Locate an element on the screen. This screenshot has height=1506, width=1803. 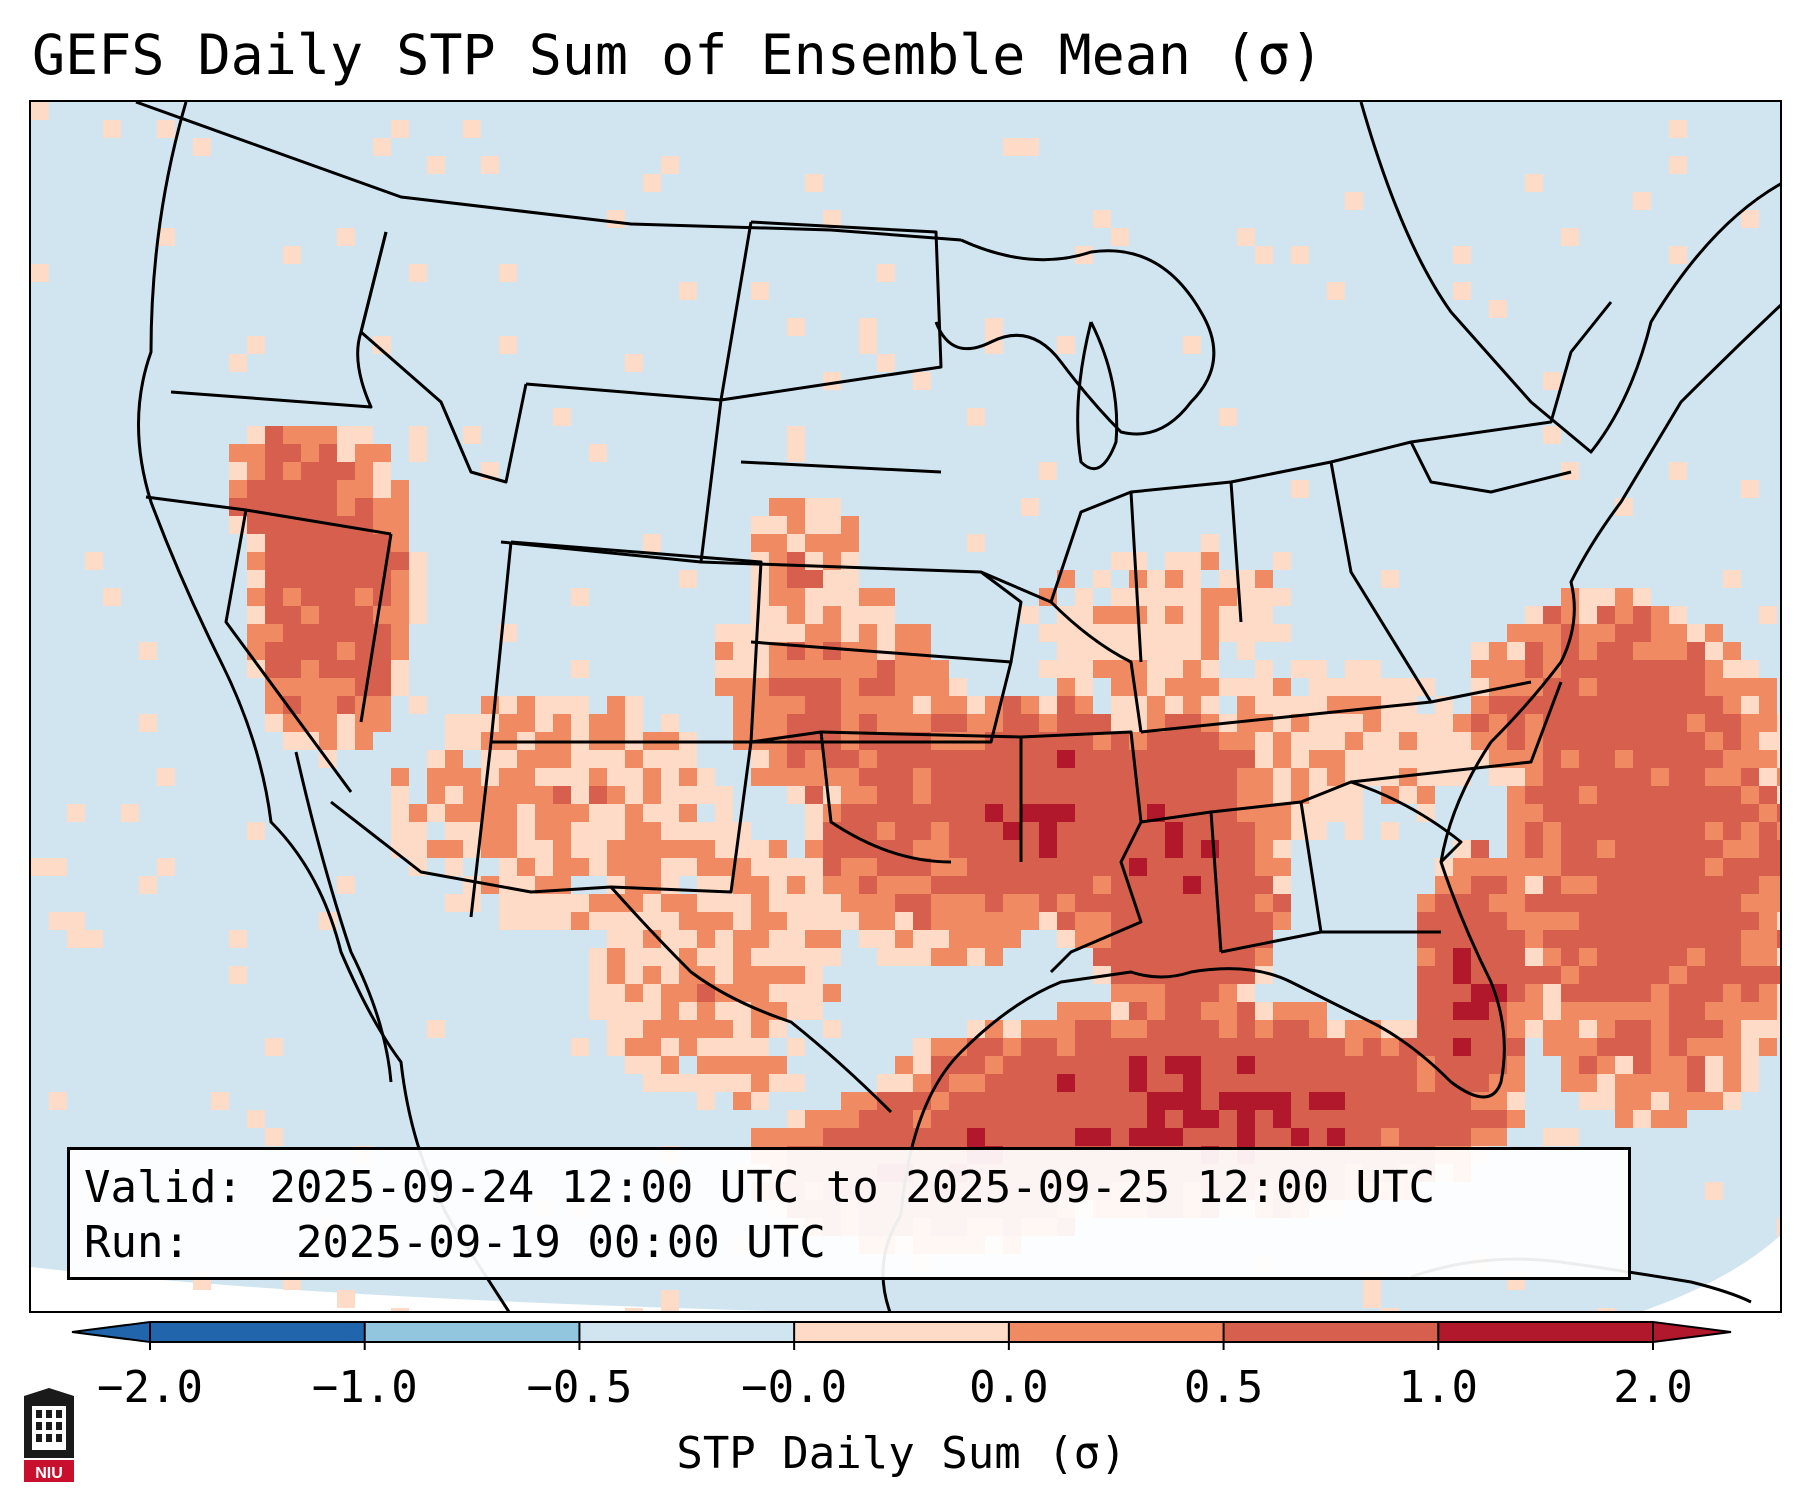
co-border is located at coordinates (627, 642).